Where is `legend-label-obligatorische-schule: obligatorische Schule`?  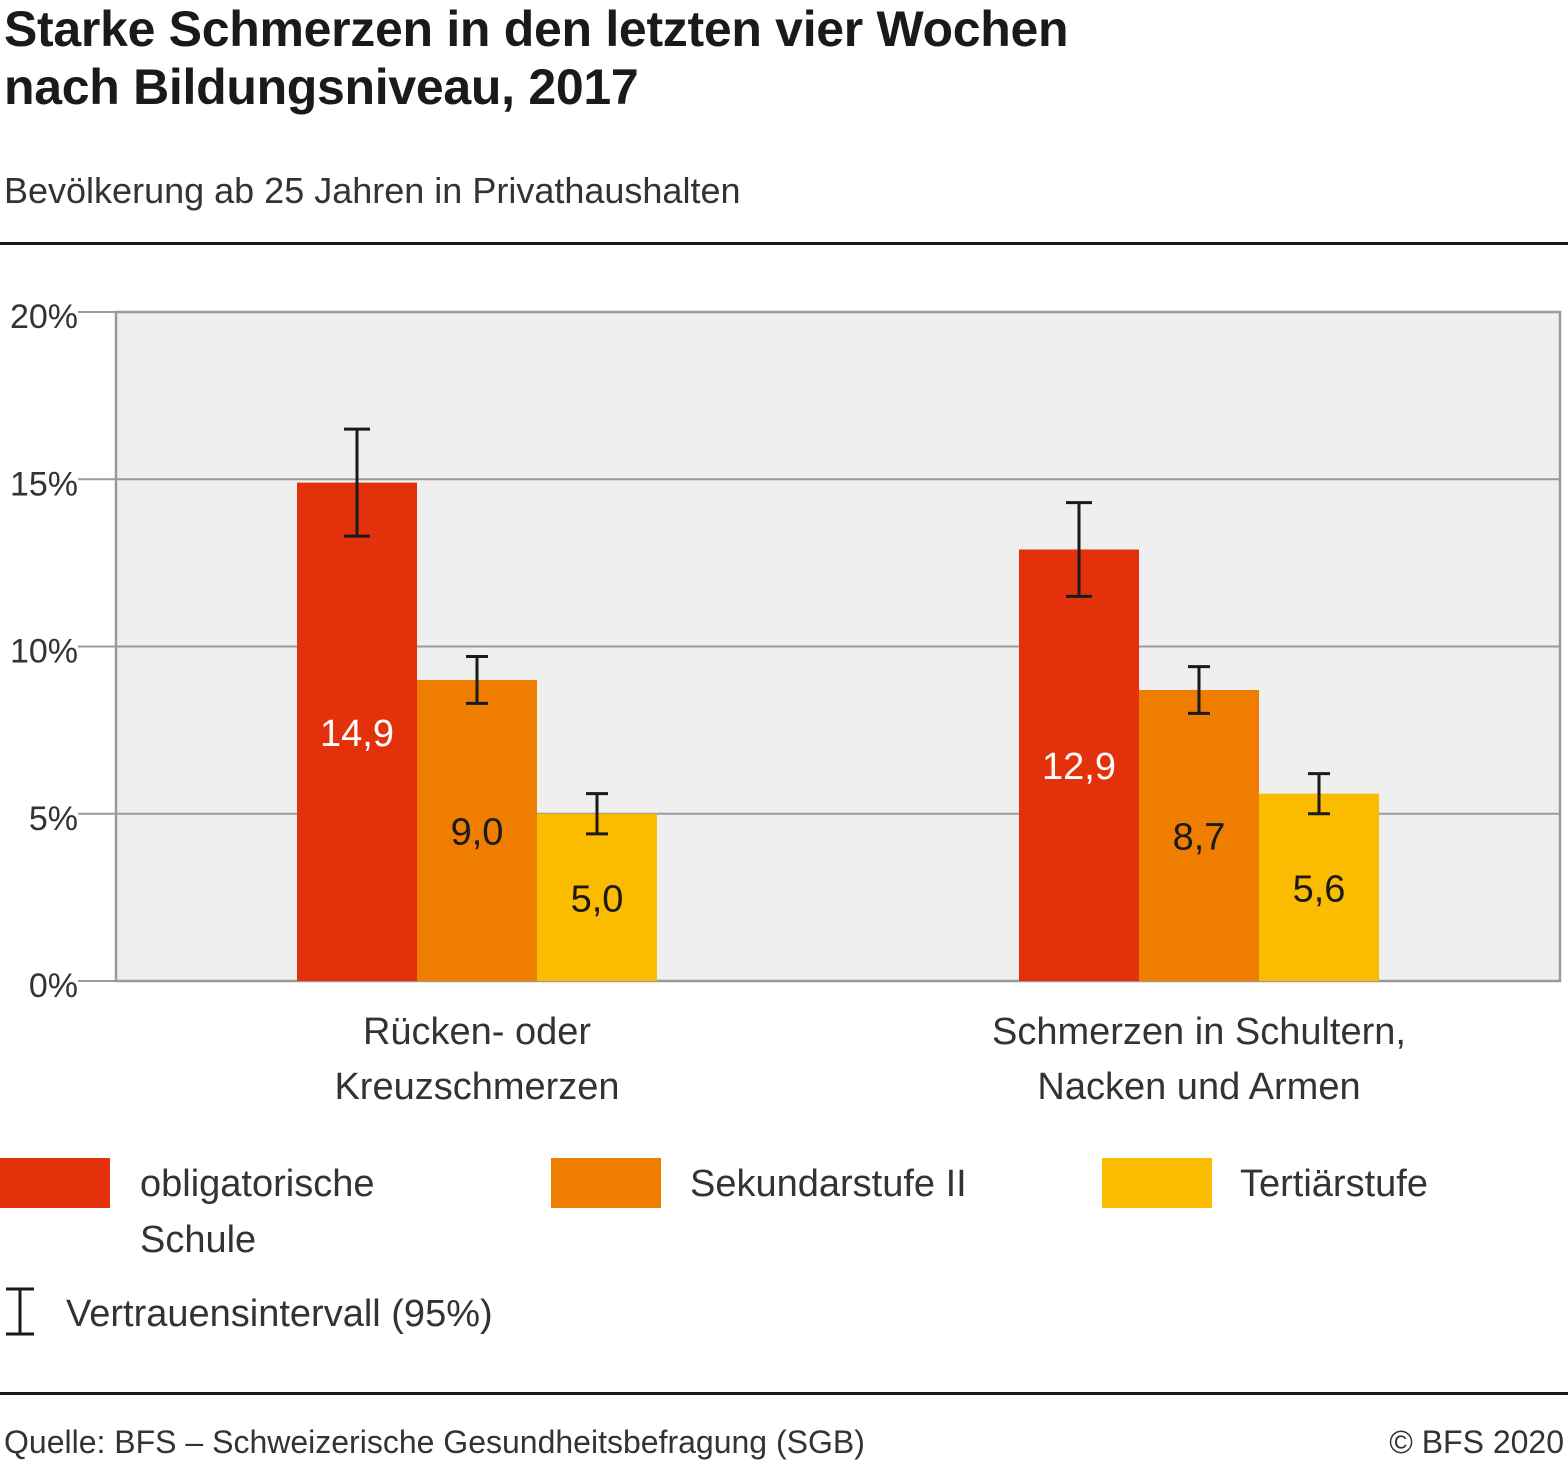
legend-label-obligatorische-schule: obligatorische Schule is located at coordinates (257, 1212).